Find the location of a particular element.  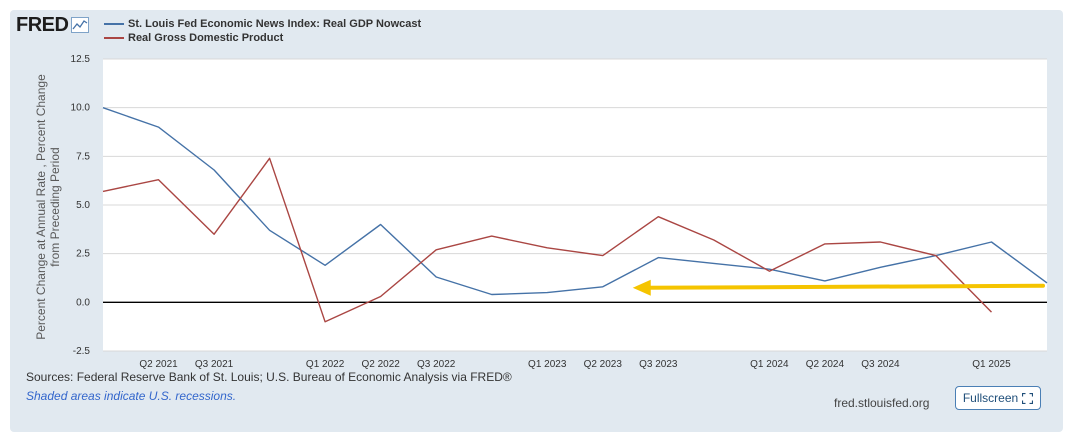

fullscreen-button: Fullscreen is located at coordinates (998, 398).